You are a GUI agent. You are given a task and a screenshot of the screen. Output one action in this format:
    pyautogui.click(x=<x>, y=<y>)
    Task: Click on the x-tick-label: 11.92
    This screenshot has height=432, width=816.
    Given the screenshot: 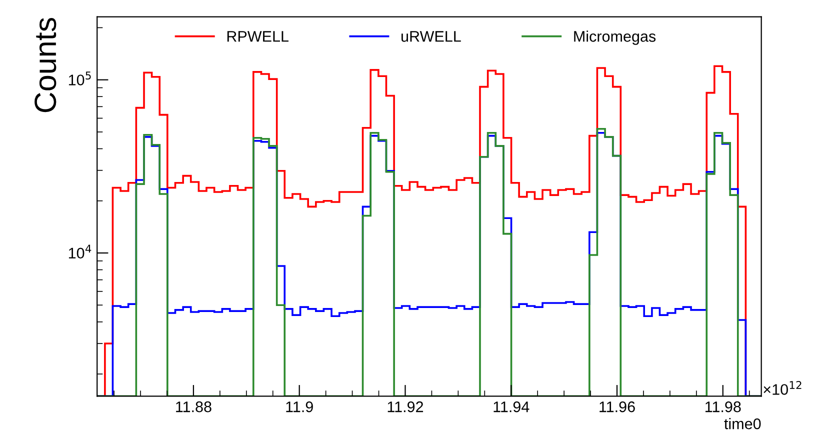 What is the action you would take?
    pyautogui.click(x=406, y=406)
    